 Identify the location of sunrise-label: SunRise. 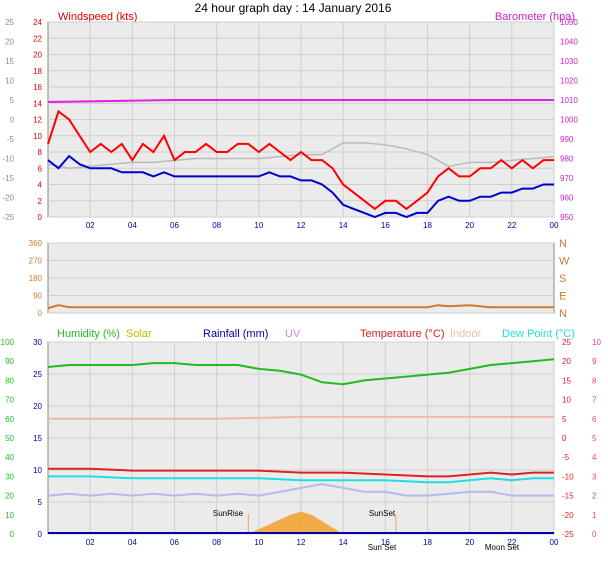
(228, 513).